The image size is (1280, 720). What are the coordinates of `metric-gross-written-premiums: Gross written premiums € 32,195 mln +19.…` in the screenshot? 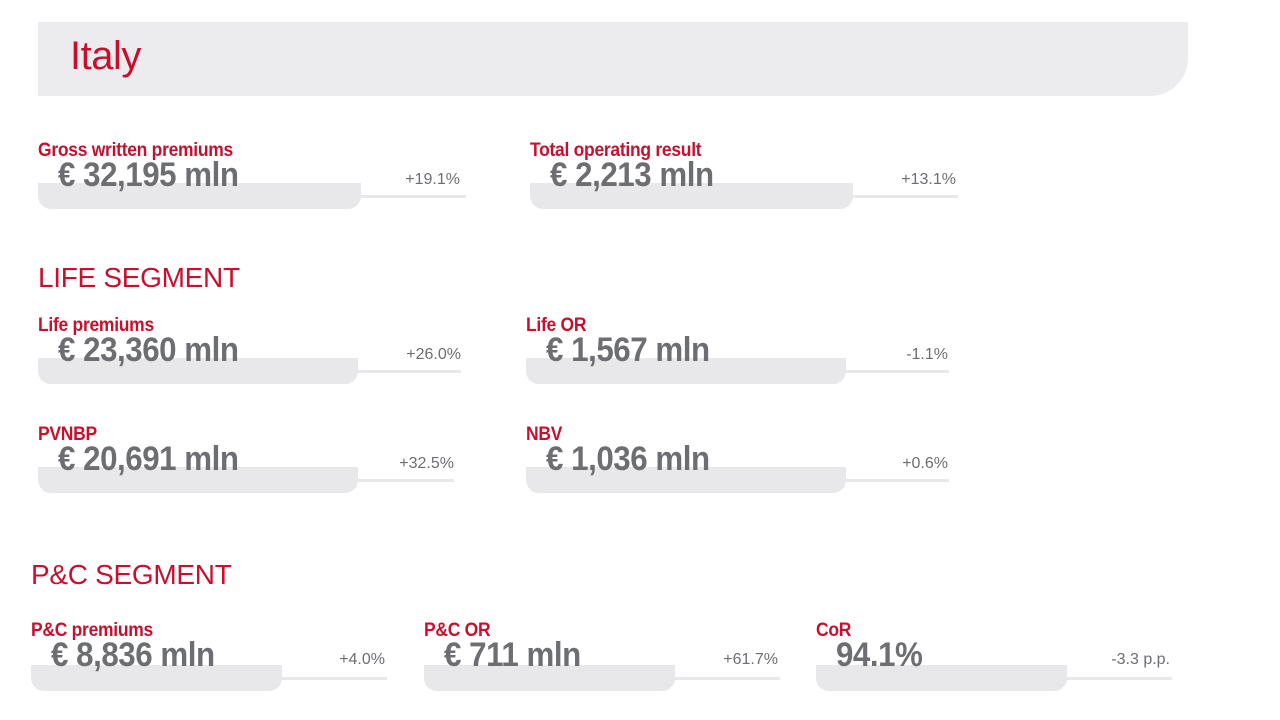 It's located at (253, 180).